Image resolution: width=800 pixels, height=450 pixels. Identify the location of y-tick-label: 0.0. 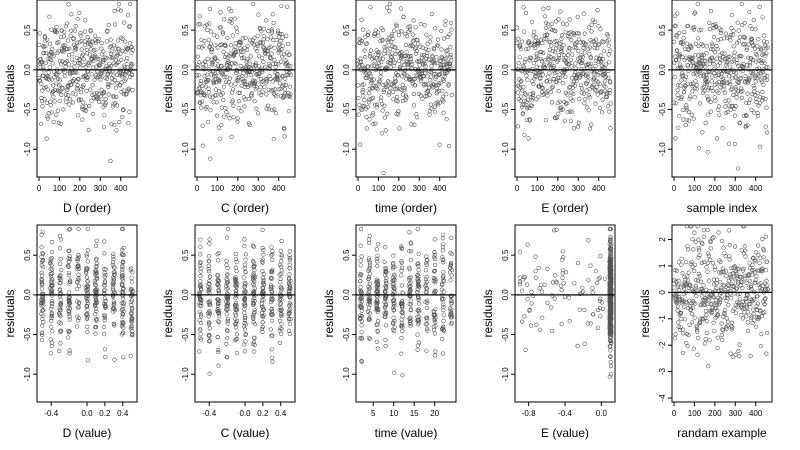
(185, 70).